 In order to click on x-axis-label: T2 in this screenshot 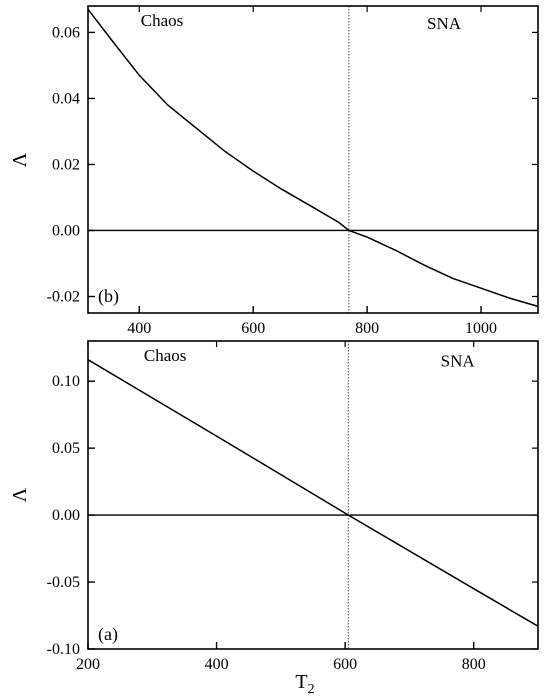, I will do `click(304, 683)`.